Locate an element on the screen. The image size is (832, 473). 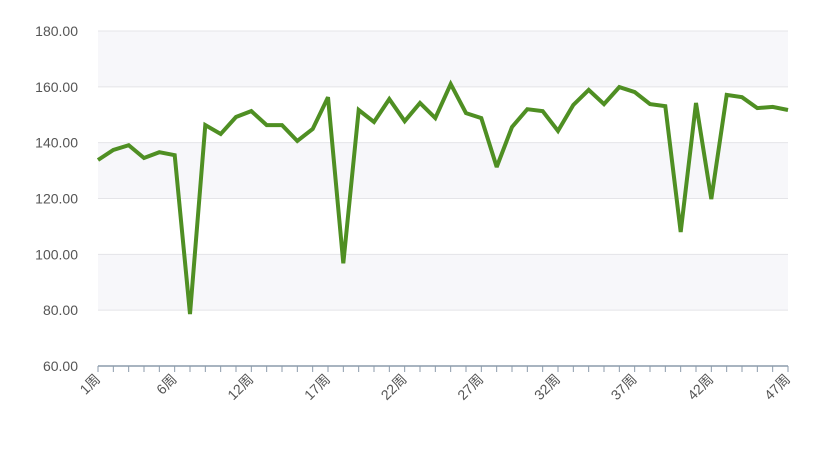
x-axis: 1周 6周 12周 17周 22周 27周 32周 37周 42周 47周 is located at coordinates (434, 384).